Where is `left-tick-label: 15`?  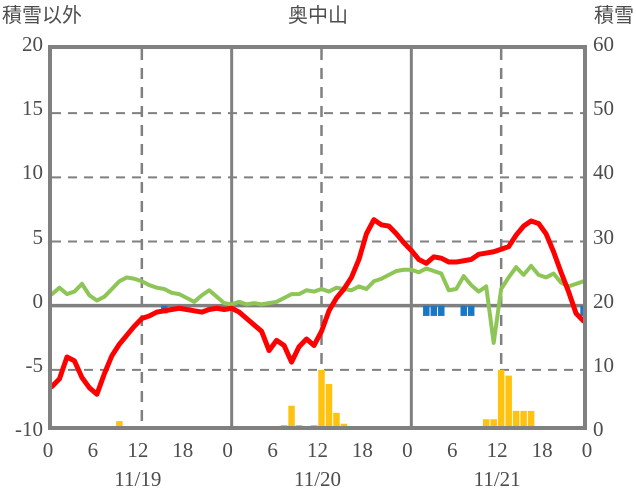 left-tick-label: 15 is located at coordinates (32, 108).